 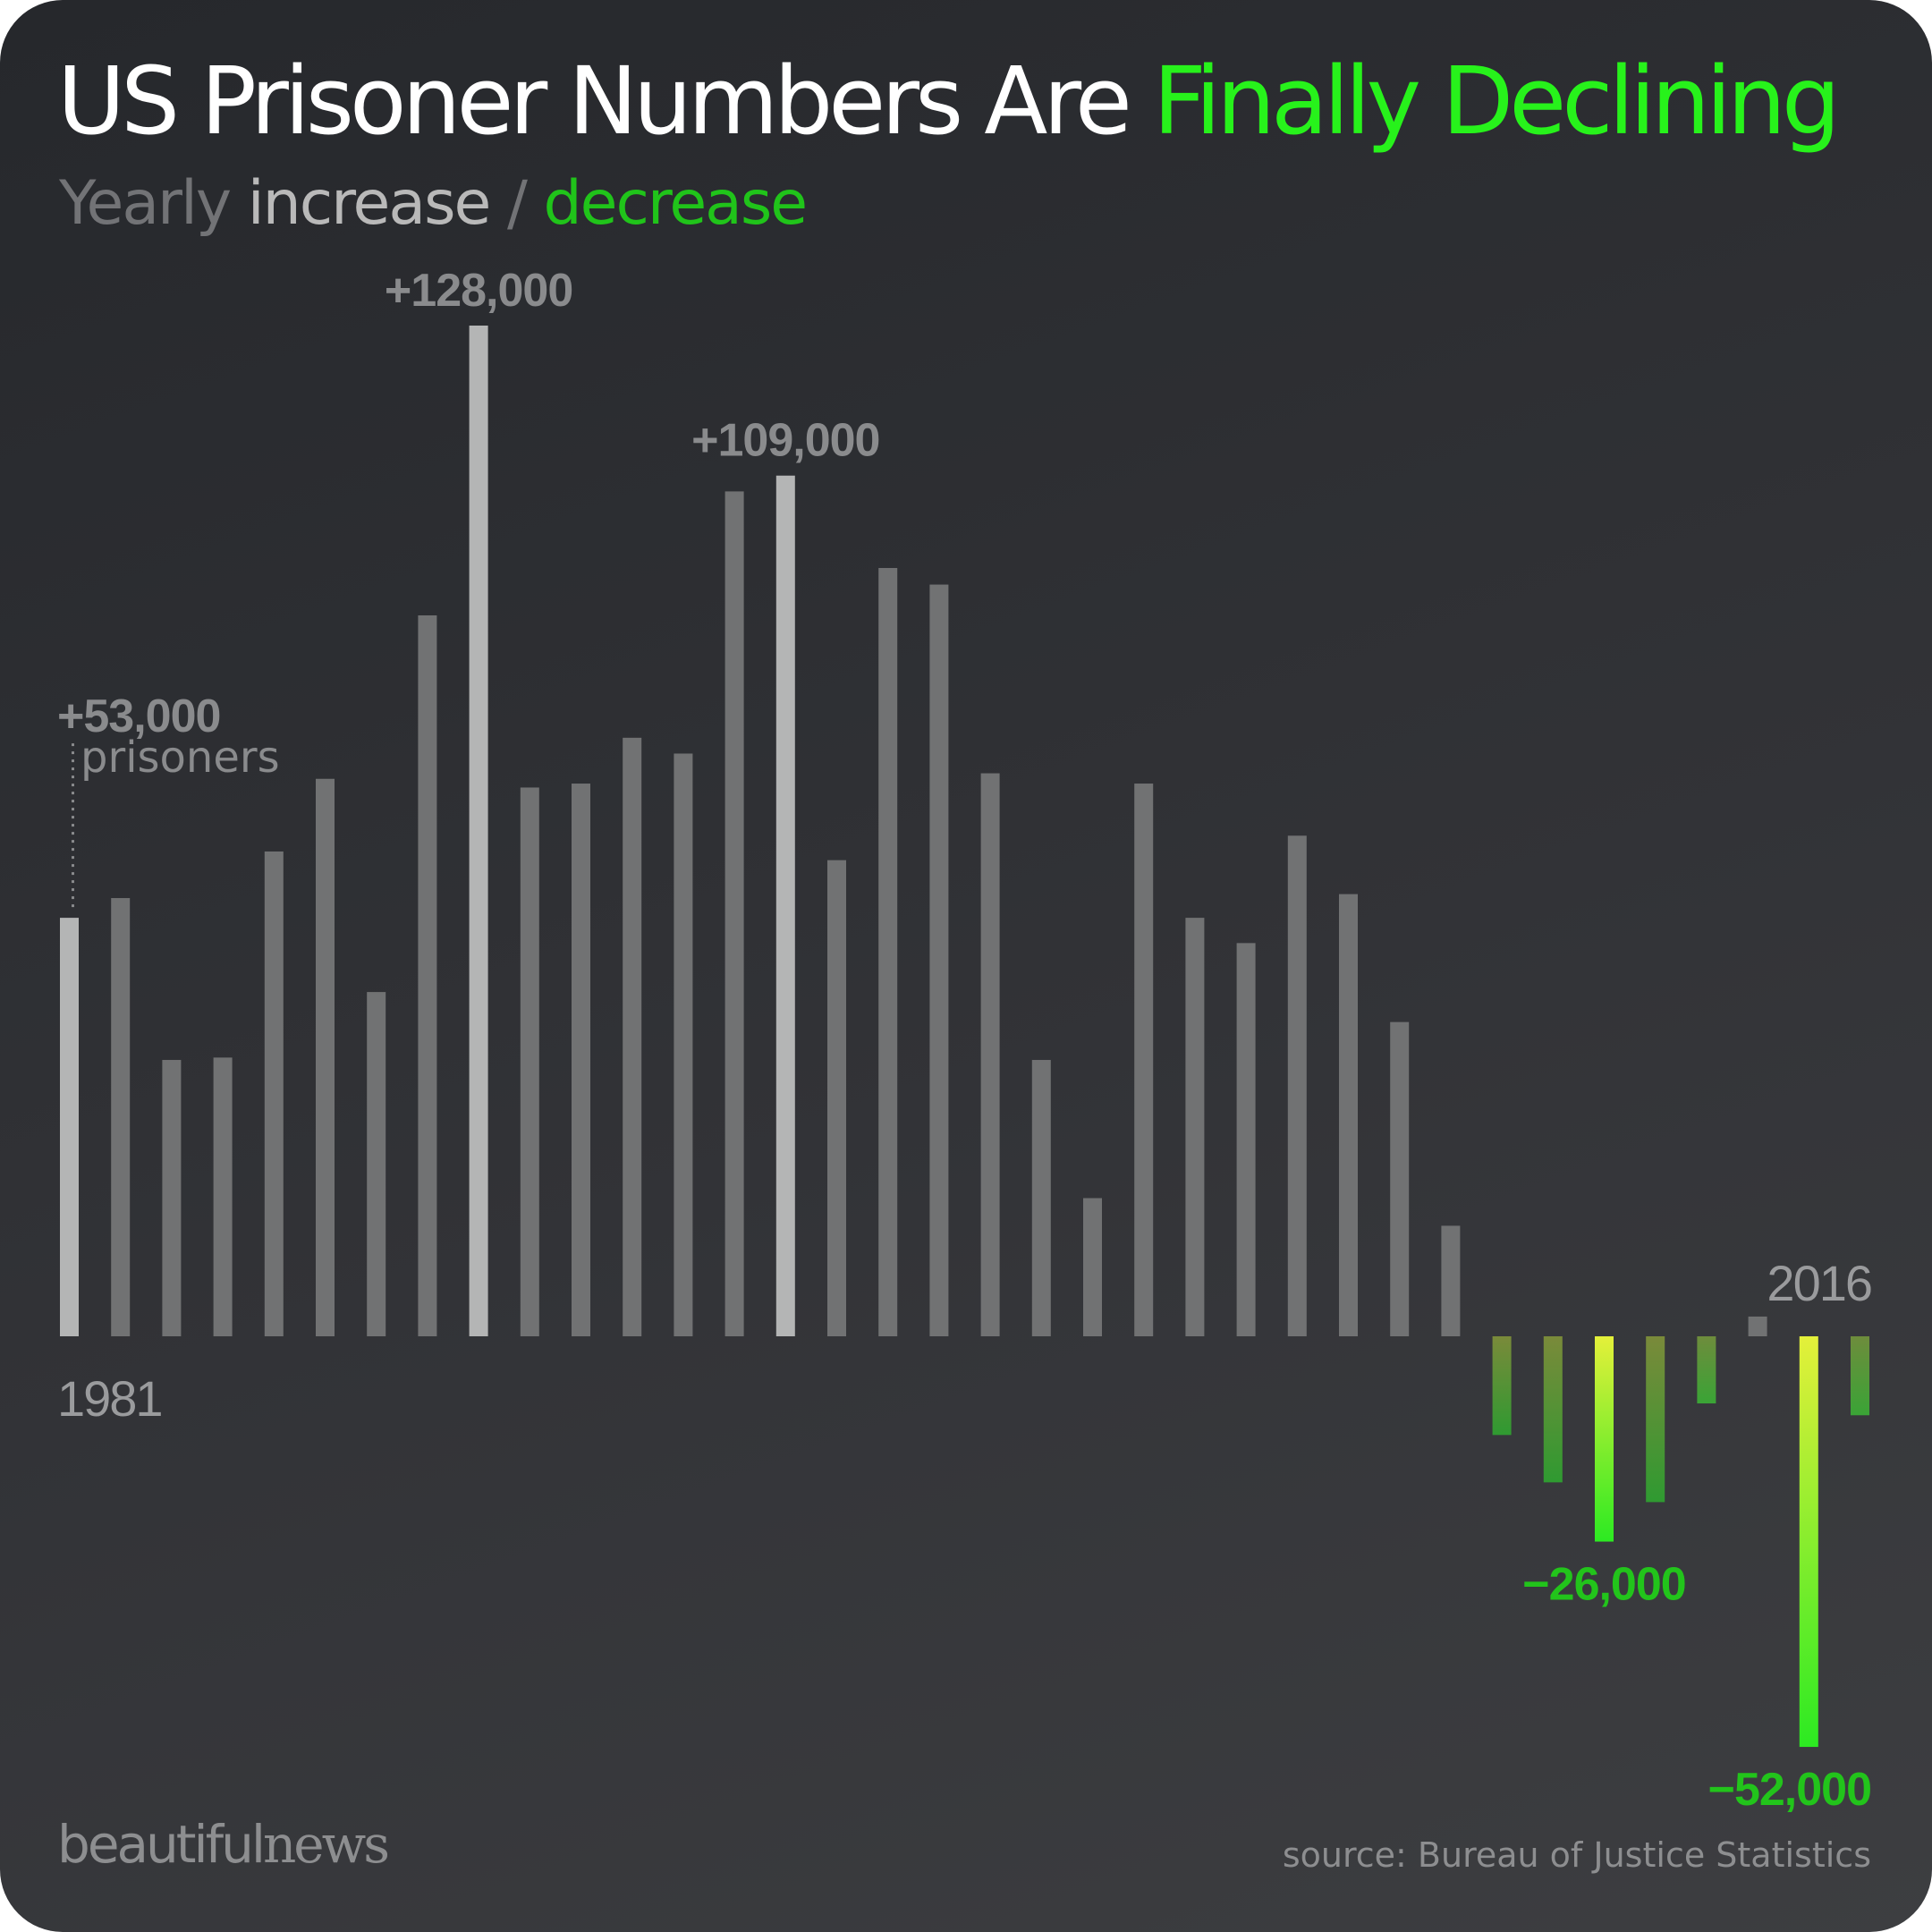 What do you see at coordinates (326, 1844) in the screenshot?
I see `brand-logo-news: news` at bounding box center [326, 1844].